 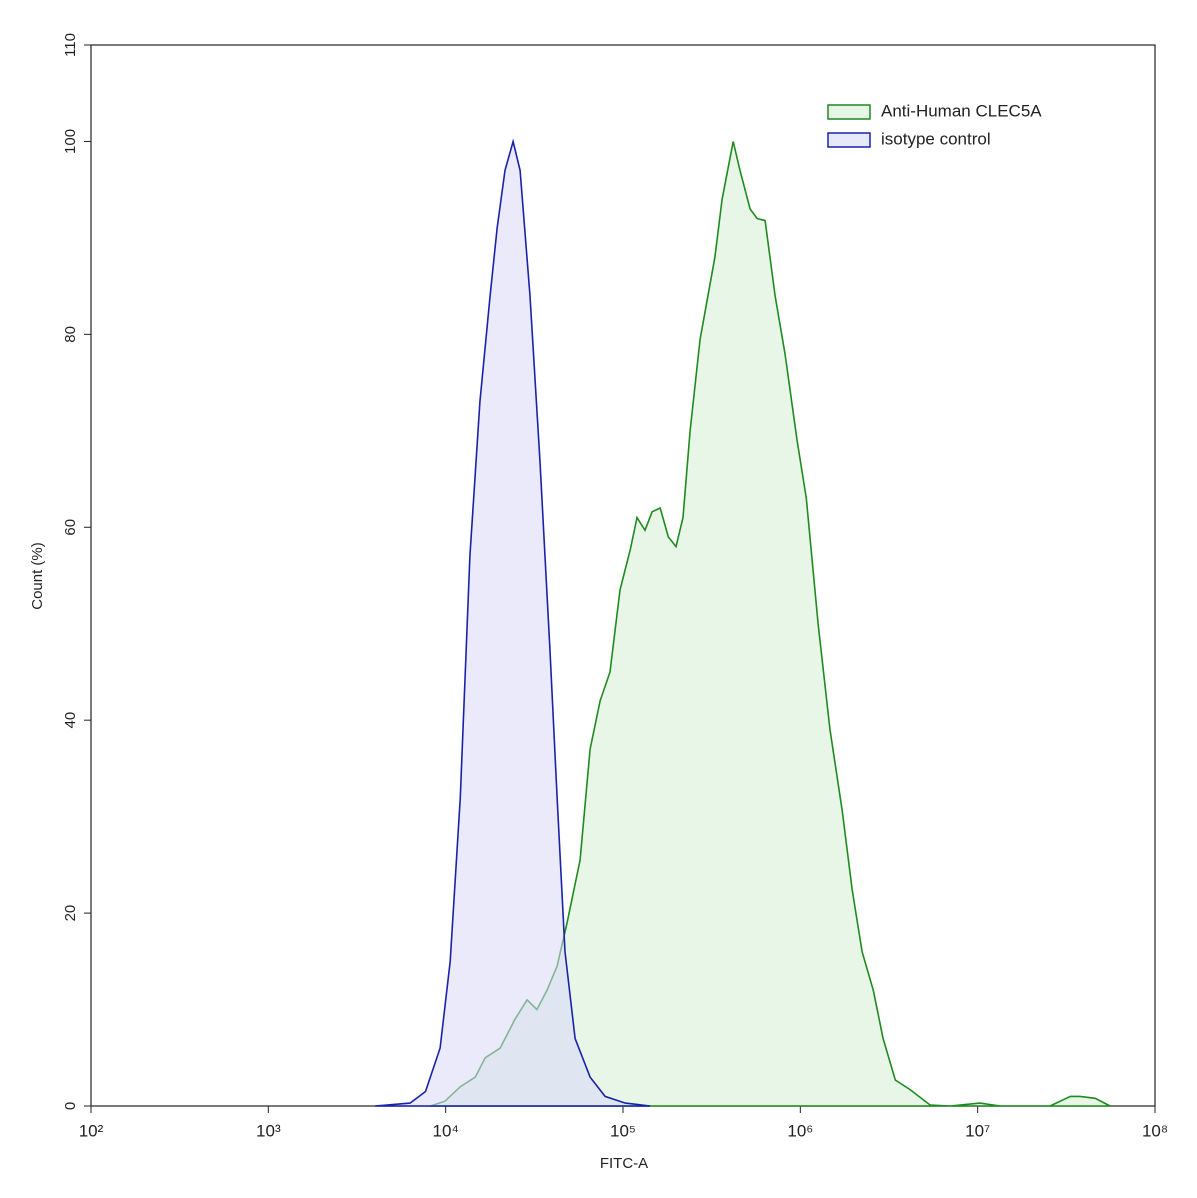 I want to click on x-tick-label: 10⁷, so click(x=977, y=1130).